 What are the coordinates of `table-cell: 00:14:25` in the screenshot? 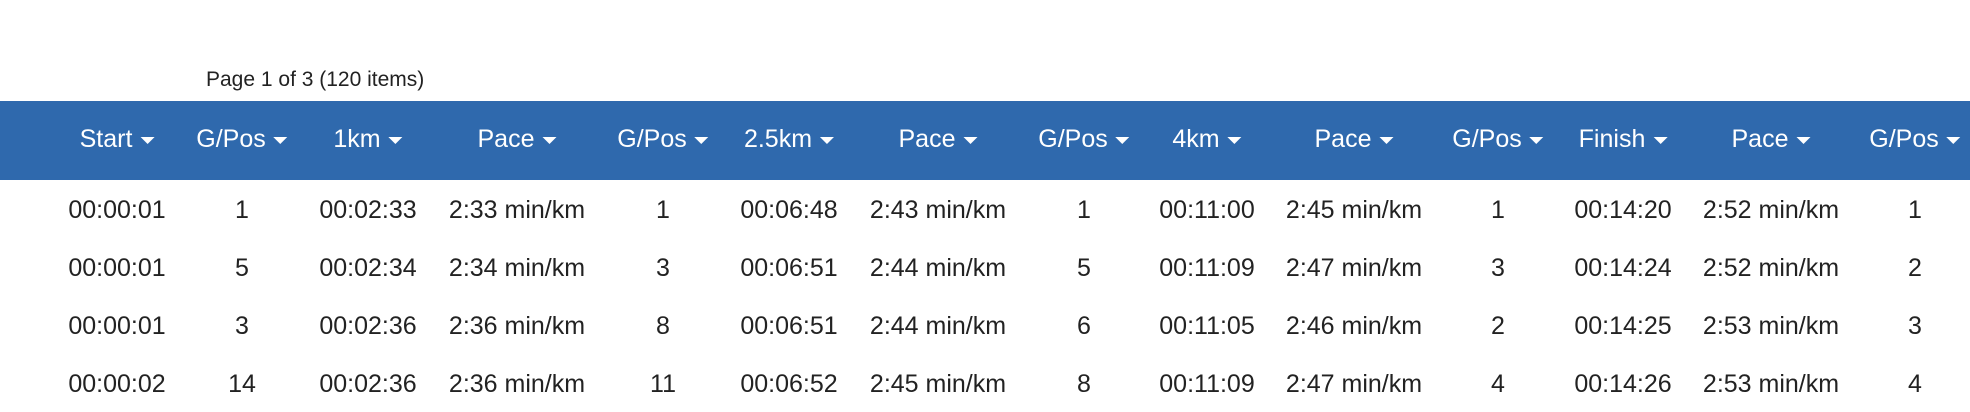 It's located at (1623, 326).